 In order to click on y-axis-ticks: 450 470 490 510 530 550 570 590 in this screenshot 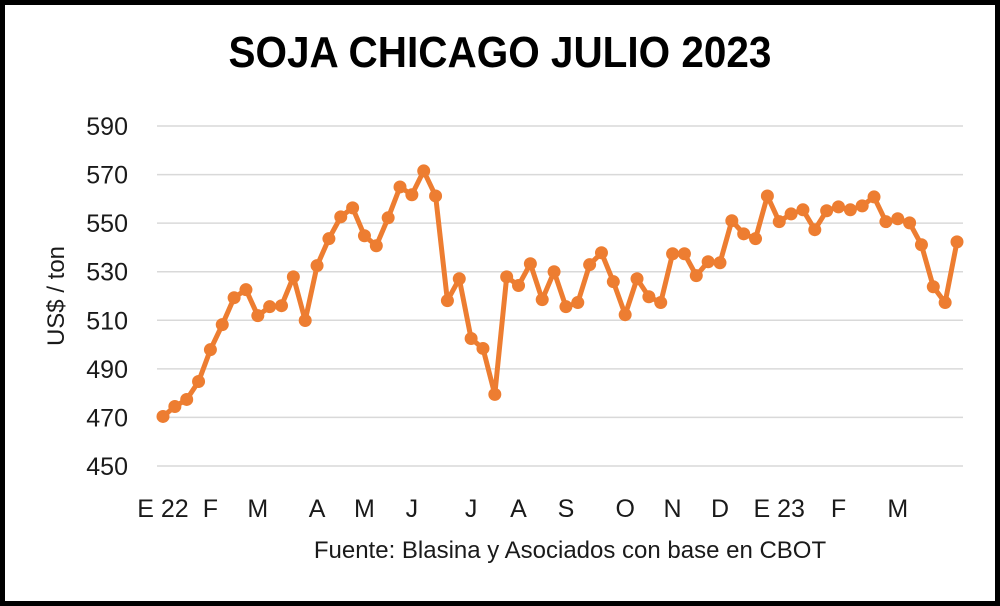, I will do `click(107, 297)`.